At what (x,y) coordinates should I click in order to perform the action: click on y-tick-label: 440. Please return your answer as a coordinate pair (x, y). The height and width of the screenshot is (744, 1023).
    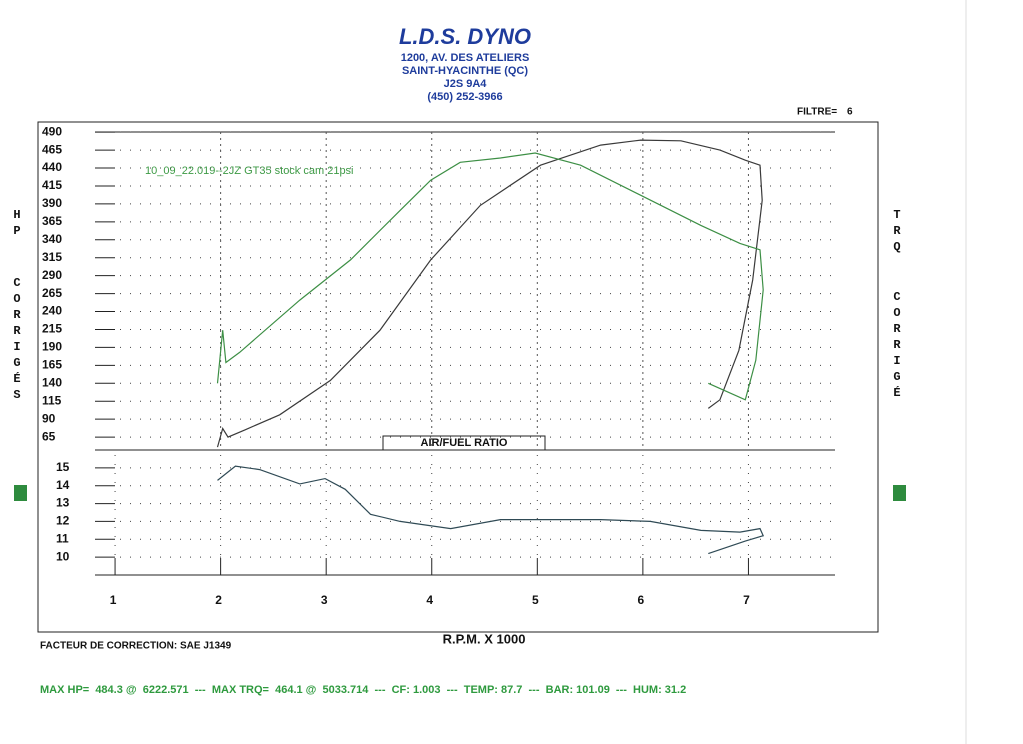
    Looking at the image, I should click on (52, 167).